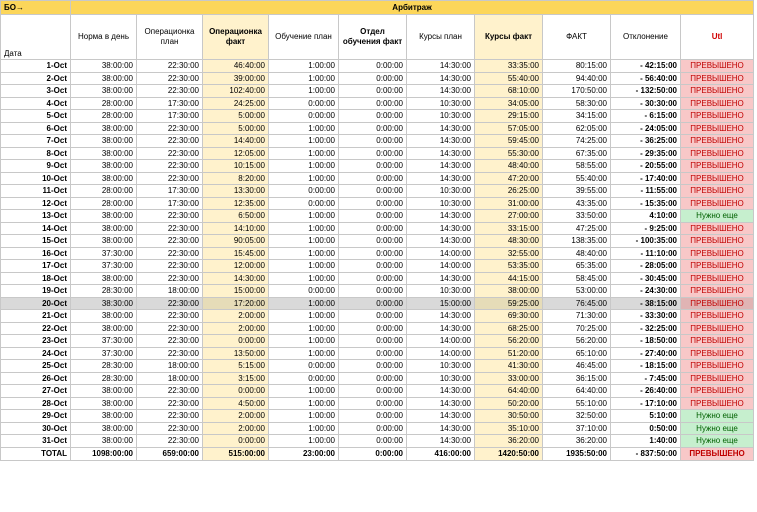 The width and height of the screenshot is (757, 512). What do you see at coordinates (645, 441) in the screenshot?
I see `deviation-cell: 1:40:00` at bounding box center [645, 441].